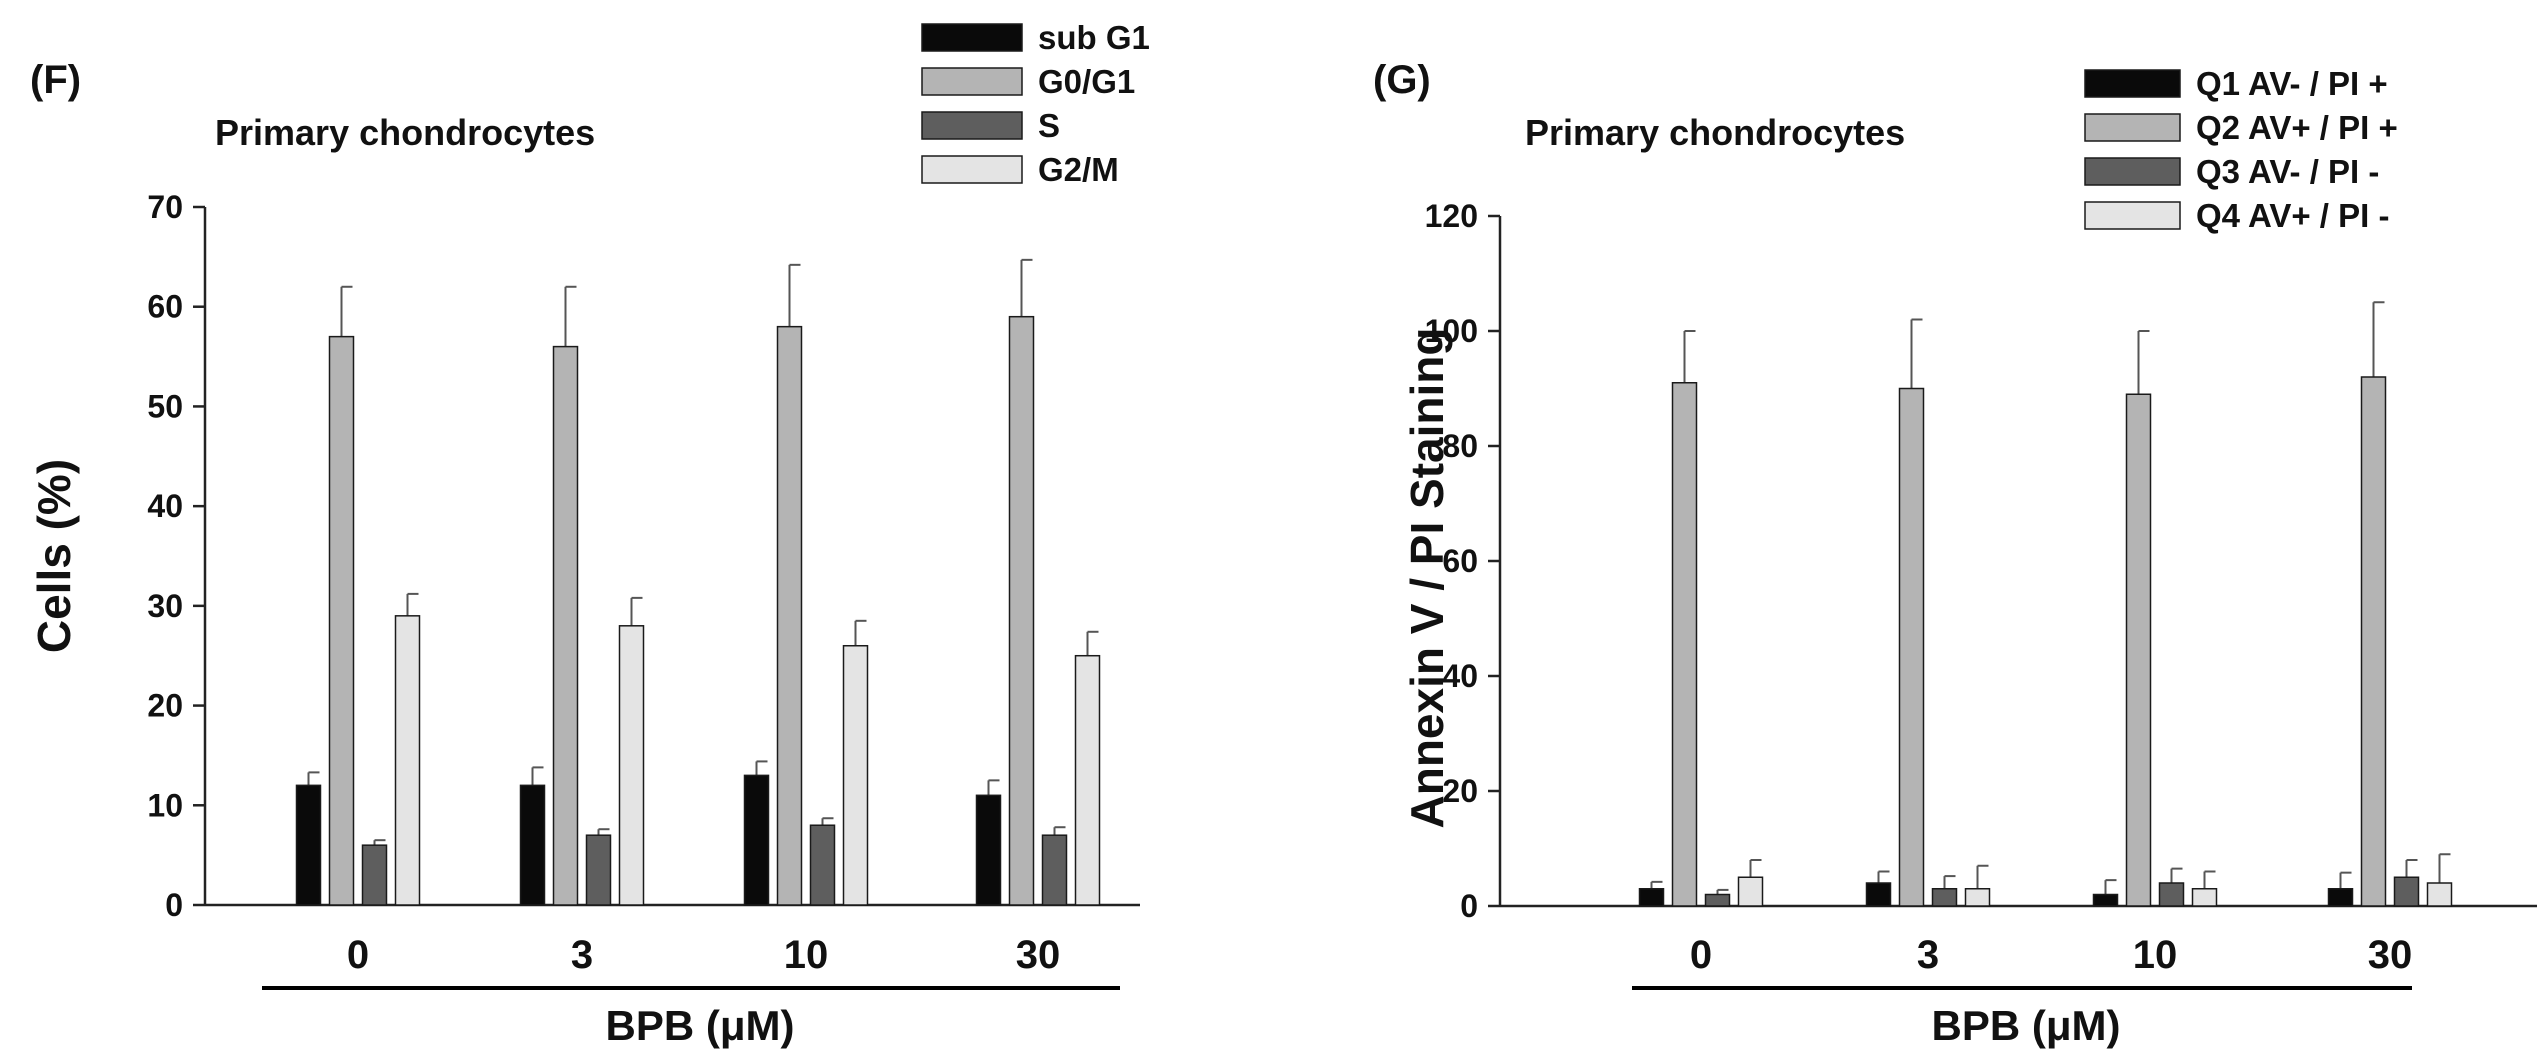 The width and height of the screenshot is (2545, 1060). What do you see at coordinates (2026, 1025) in the screenshot?
I see `chart2-x-axis-label: BPB (μM)` at bounding box center [2026, 1025].